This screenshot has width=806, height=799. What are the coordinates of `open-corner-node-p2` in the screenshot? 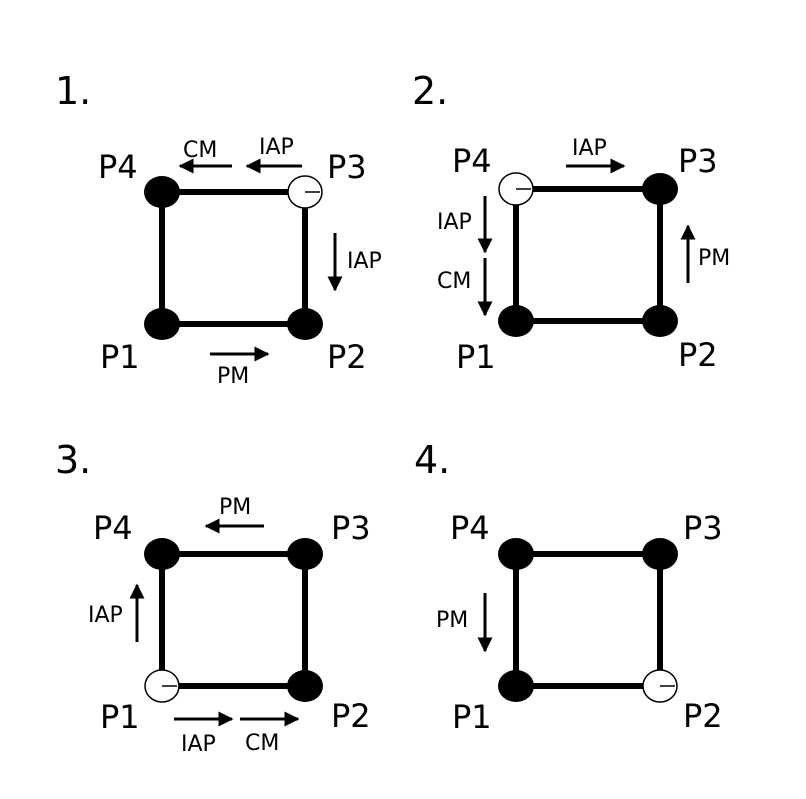 It's located at (660, 686).